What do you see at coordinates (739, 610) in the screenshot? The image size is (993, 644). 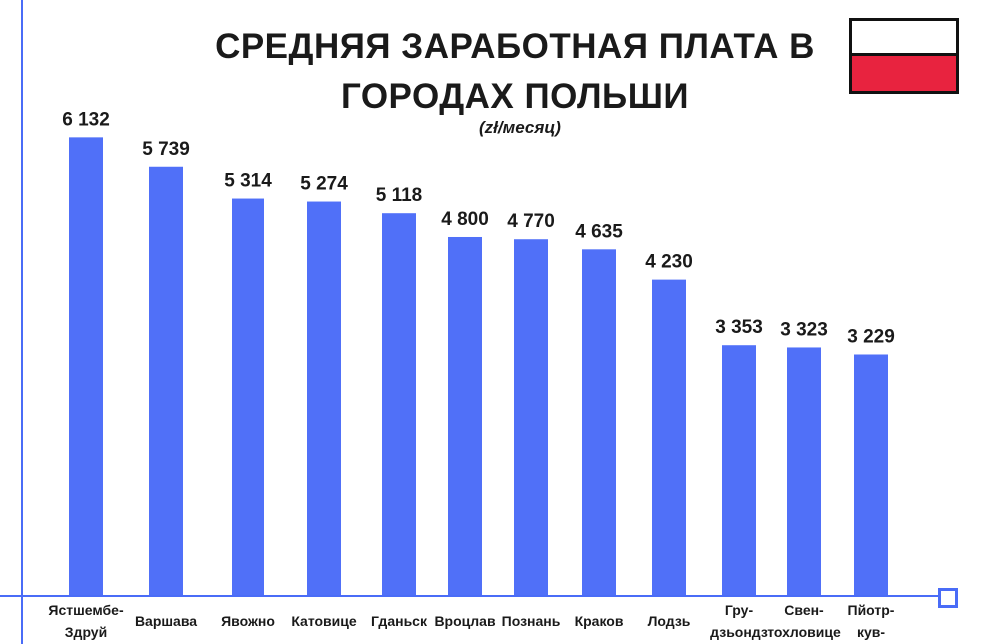 I see `category-label: Гру-` at bounding box center [739, 610].